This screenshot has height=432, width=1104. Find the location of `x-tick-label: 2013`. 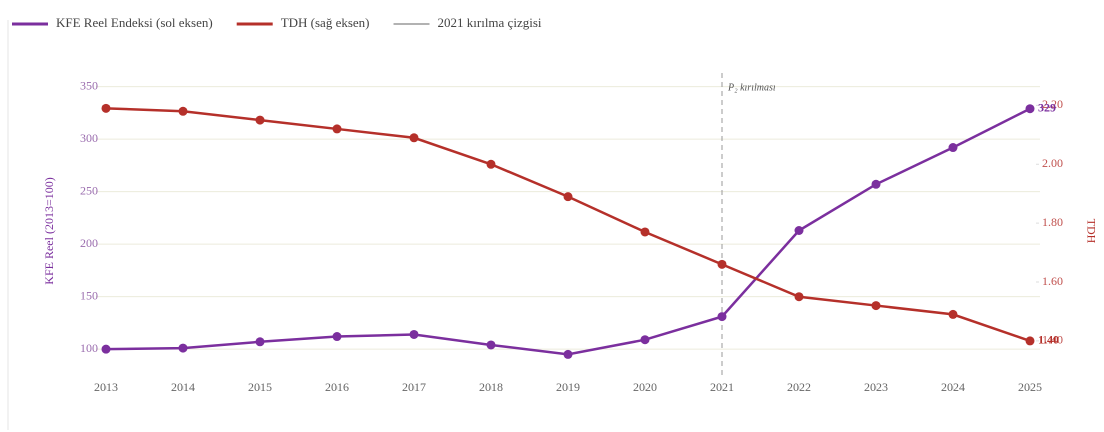

x-tick-label: 2013 is located at coordinates (106, 387).